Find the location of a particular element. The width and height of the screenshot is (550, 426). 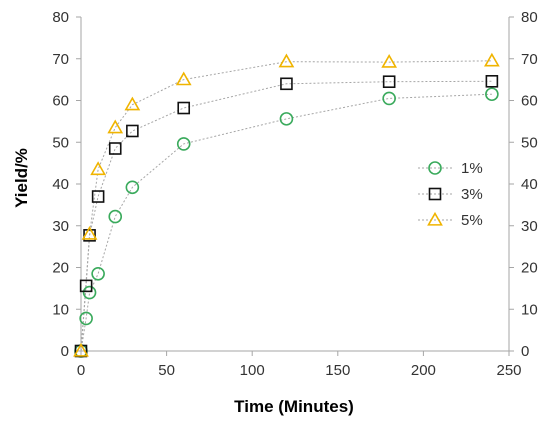

y-tick-label-left: 0 is located at coordinates (65, 351).